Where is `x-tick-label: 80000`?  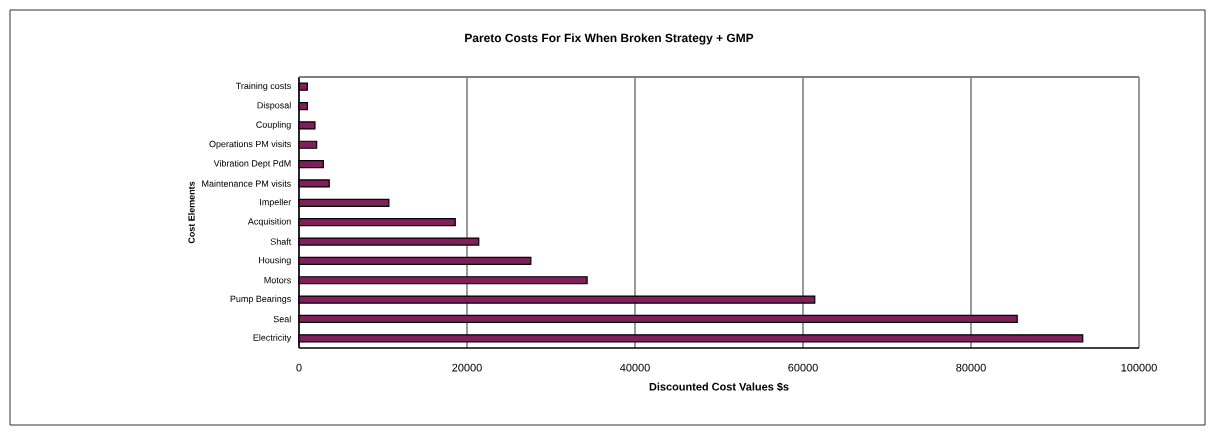
x-tick-label: 80000 is located at coordinates (971, 367).